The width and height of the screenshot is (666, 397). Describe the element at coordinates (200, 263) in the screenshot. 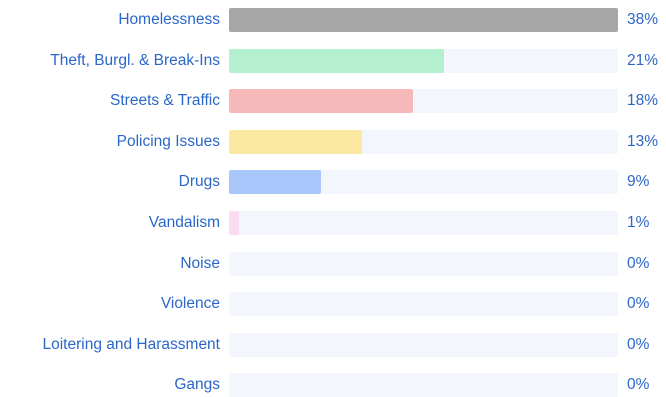

I see `category-label: Noise` at that location.